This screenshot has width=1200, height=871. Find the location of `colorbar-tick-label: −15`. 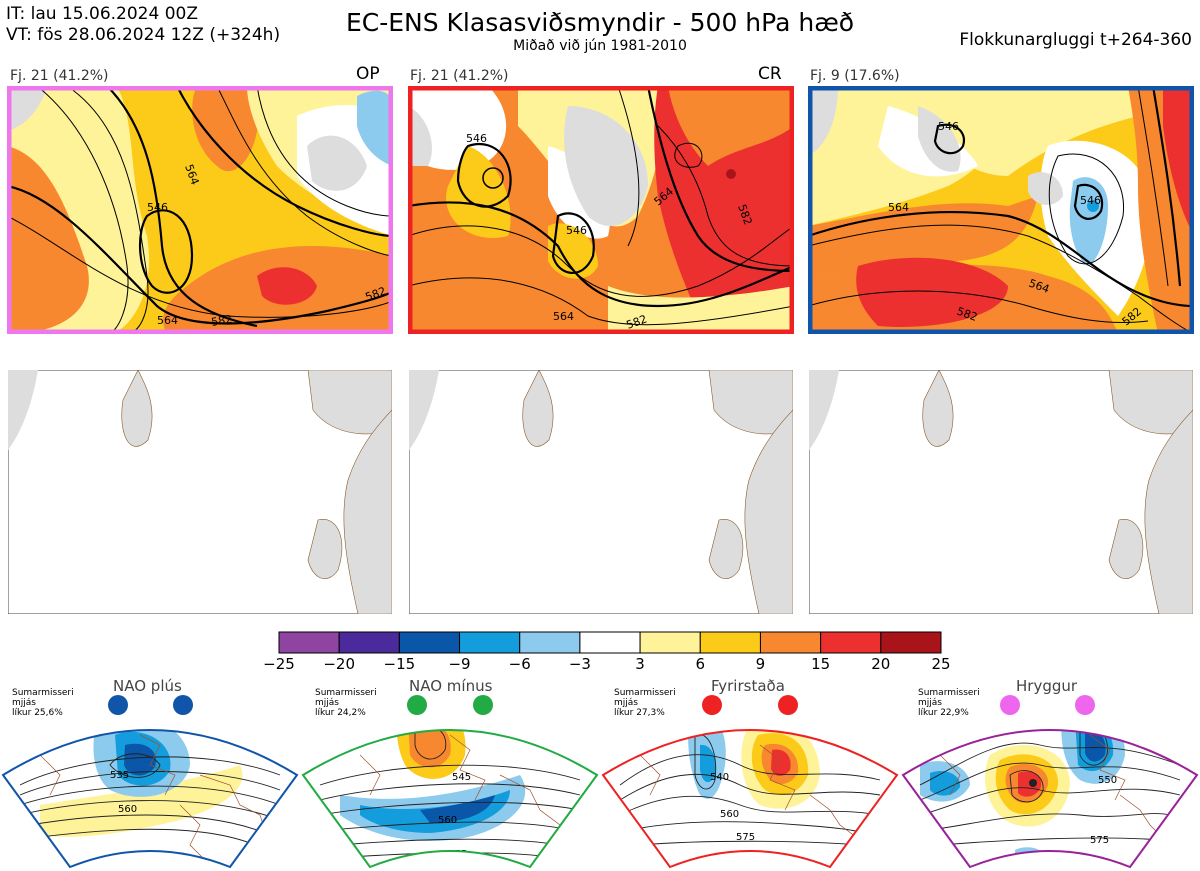

colorbar-tick-label: −15 is located at coordinates (399, 664).